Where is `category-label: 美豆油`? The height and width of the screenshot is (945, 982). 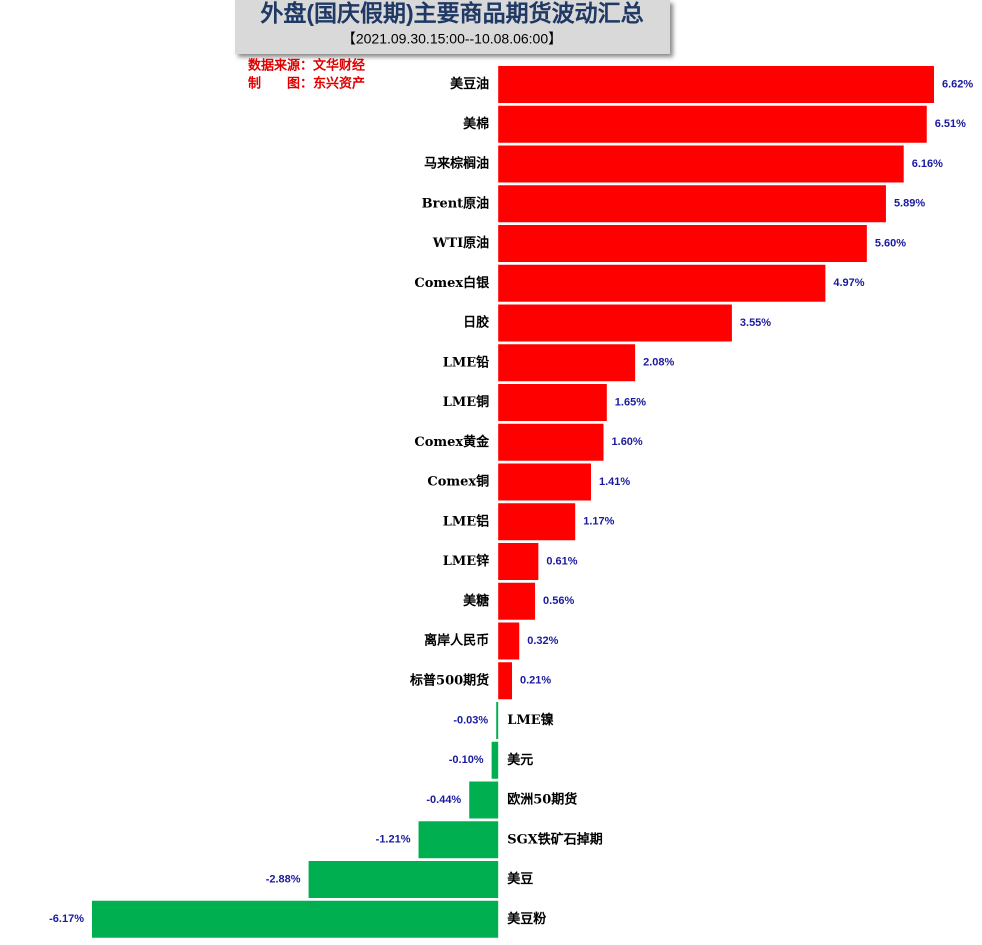
category-label: 美豆油 is located at coordinates (469, 84).